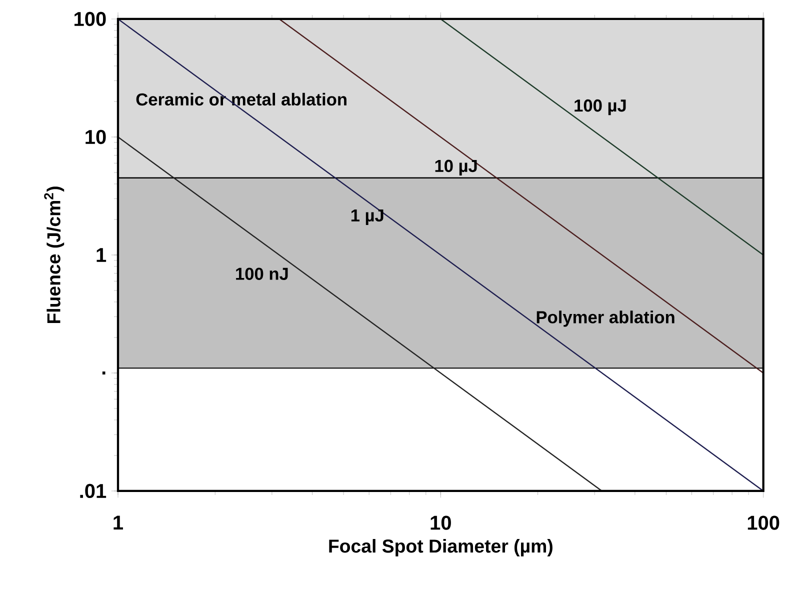  What do you see at coordinates (764, 523) in the screenshot?
I see `x-tick-label: 100` at bounding box center [764, 523].